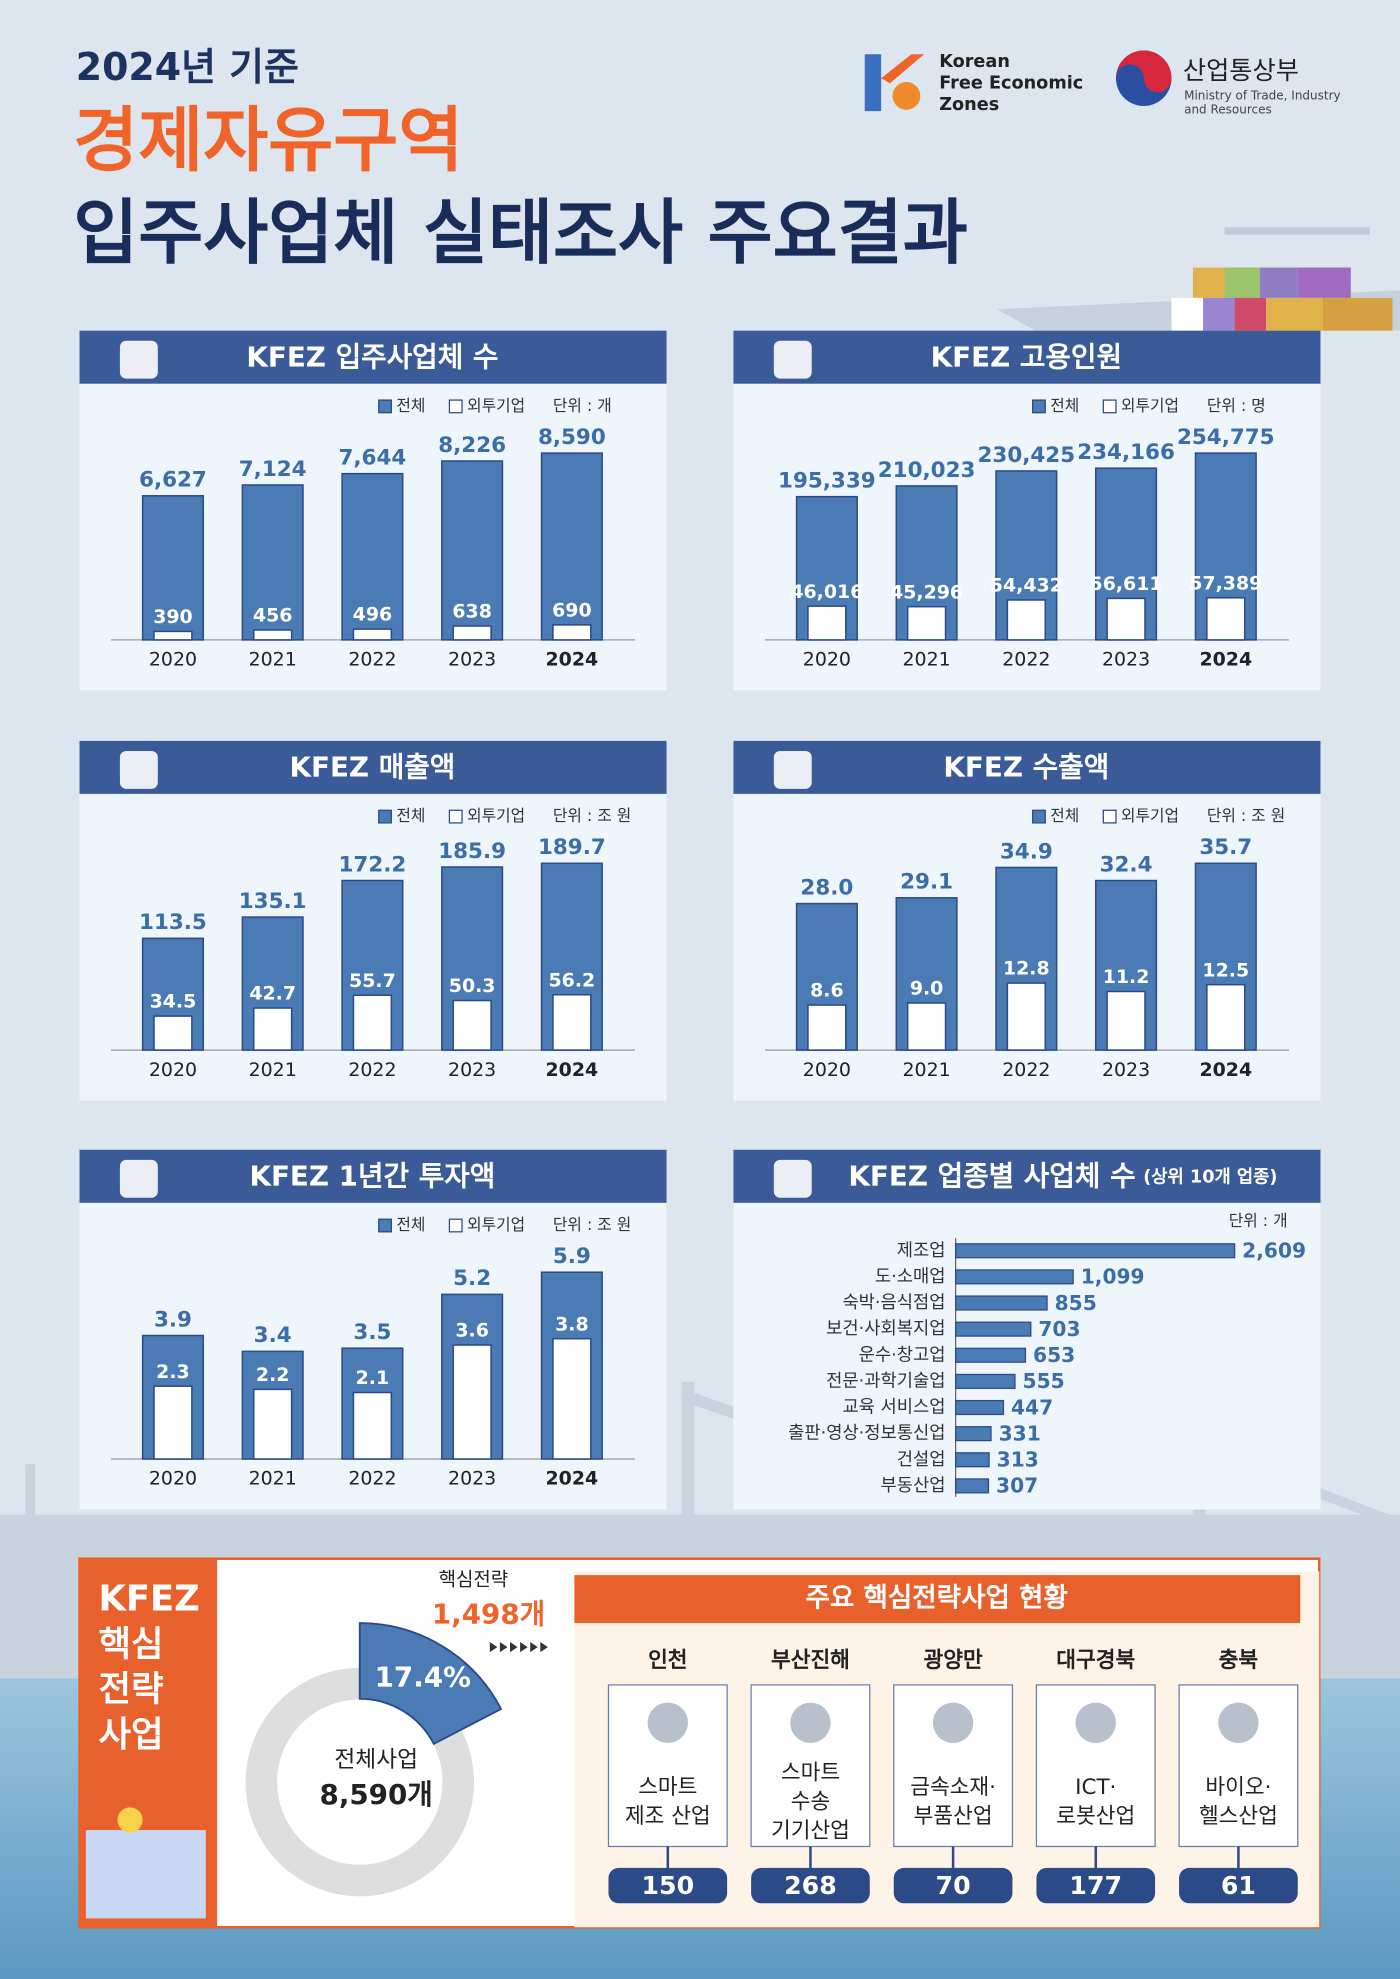 The height and width of the screenshot is (1979, 1400). Describe the element at coordinates (1113, 1277) in the screenshot. I see `data-label: 1,099` at that location.